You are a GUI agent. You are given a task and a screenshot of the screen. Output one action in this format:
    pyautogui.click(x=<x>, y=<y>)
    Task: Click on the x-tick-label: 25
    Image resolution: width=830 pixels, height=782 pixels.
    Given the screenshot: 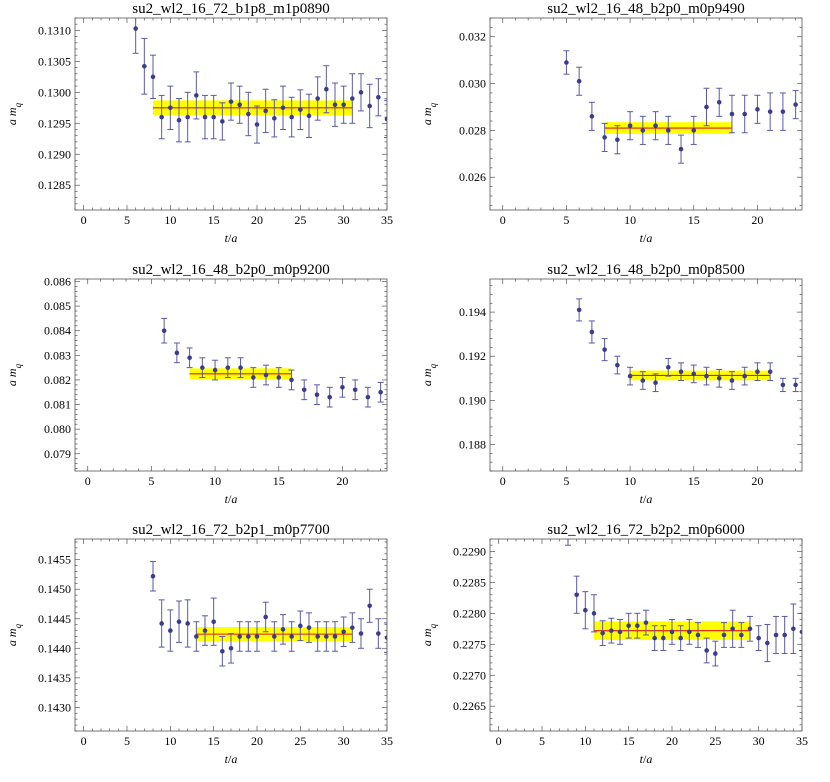 What is the action you would take?
    pyautogui.click(x=715, y=741)
    